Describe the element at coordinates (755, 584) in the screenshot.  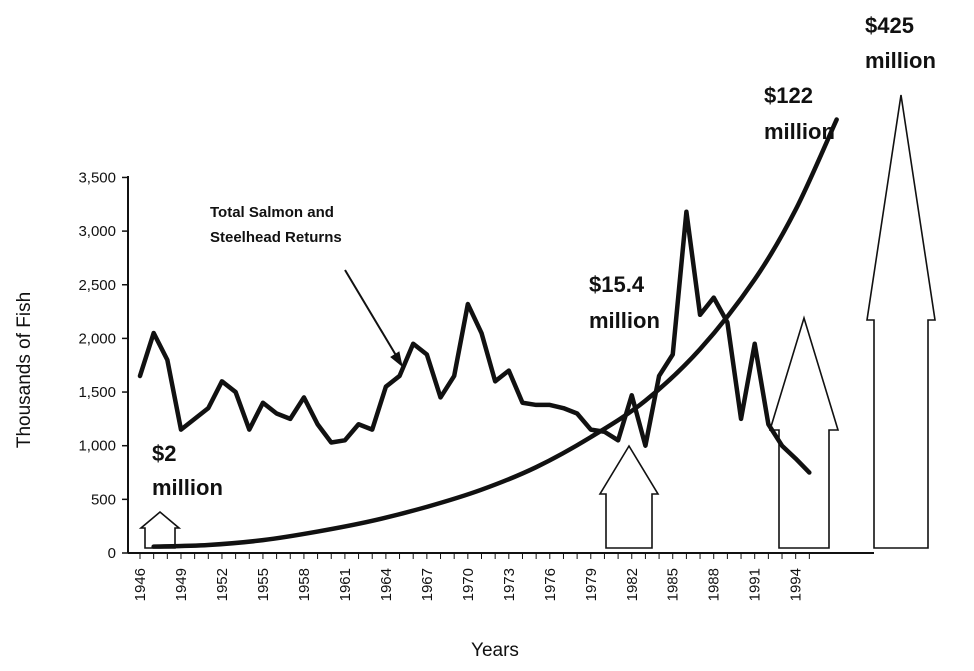
I see `x-tick-label: 1991` at that location.